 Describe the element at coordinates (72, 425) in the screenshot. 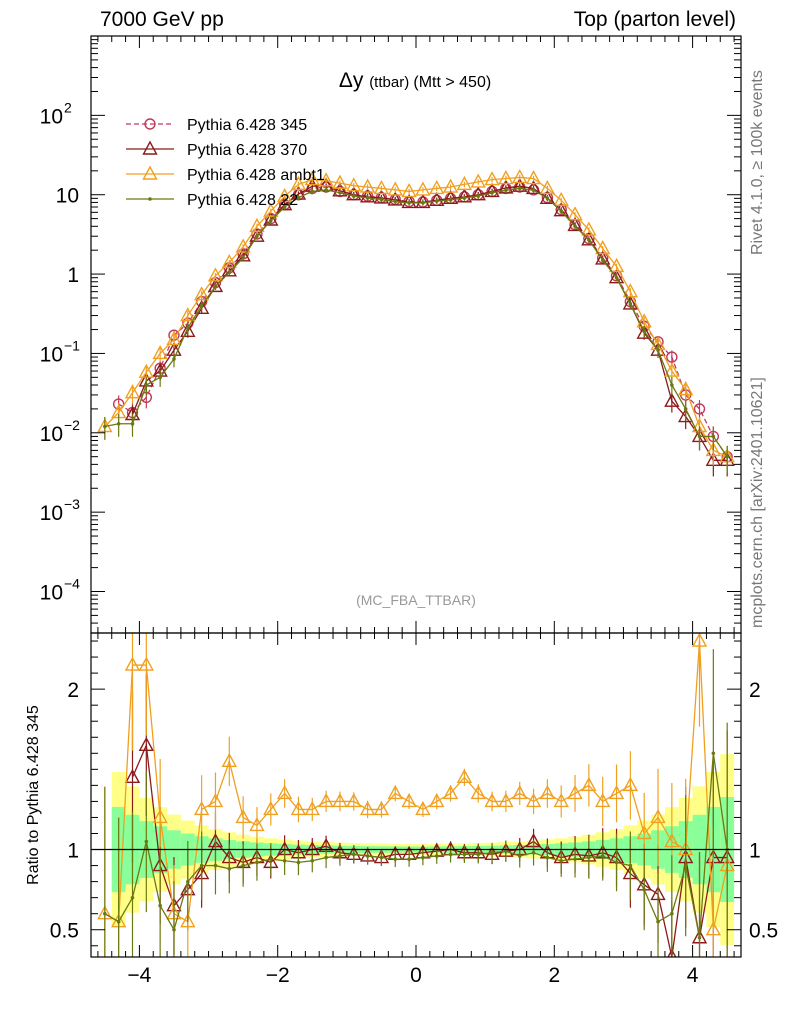

I see `y-tick-exponent: −2` at that location.